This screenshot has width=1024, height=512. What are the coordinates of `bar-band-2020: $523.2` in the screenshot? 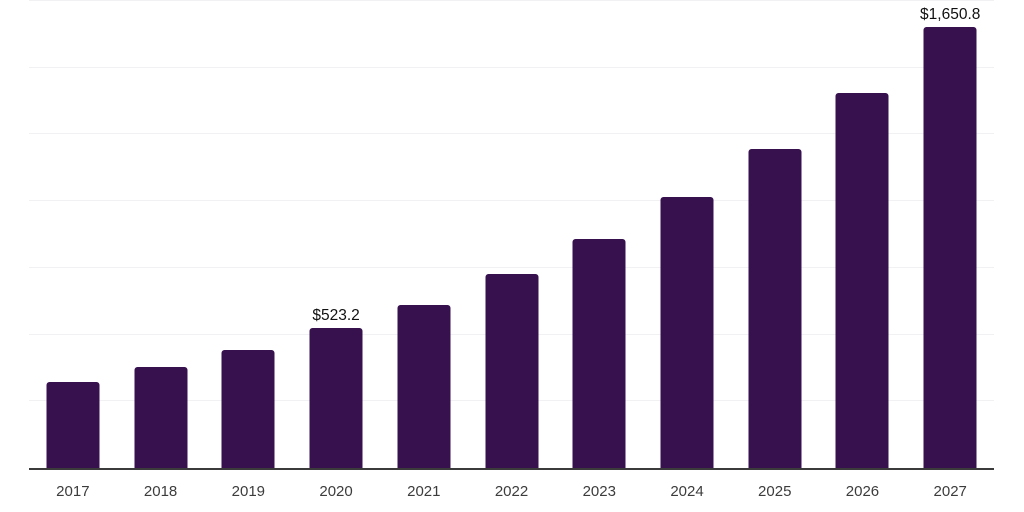 It's located at (336, 234).